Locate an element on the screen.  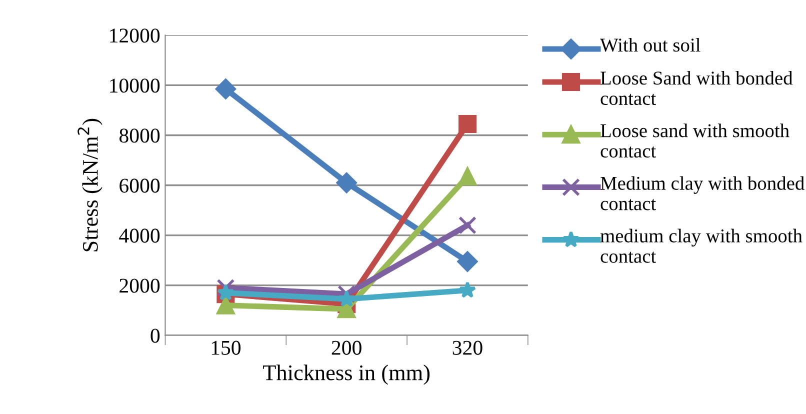
y-tick-label: 4000 is located at coordinates (139, 235).